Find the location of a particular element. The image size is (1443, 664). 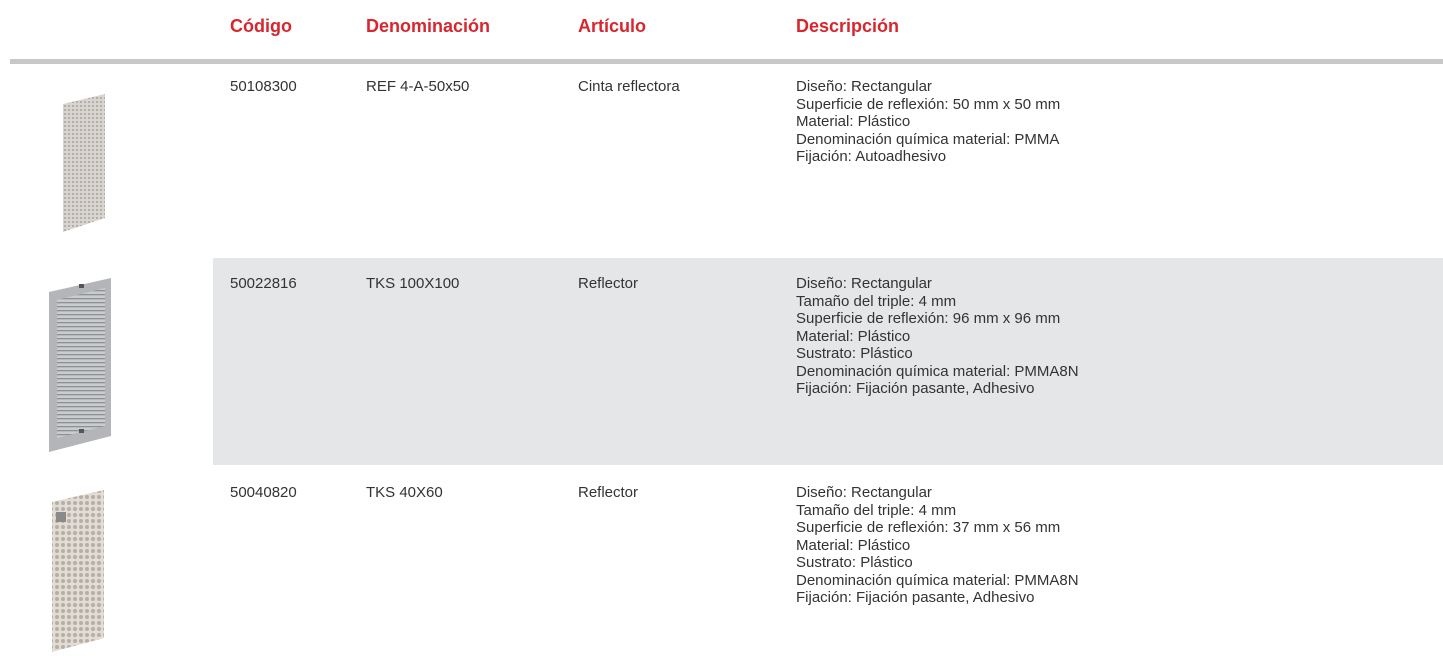

column-header: Artículo is located at coordinates (612, 26).